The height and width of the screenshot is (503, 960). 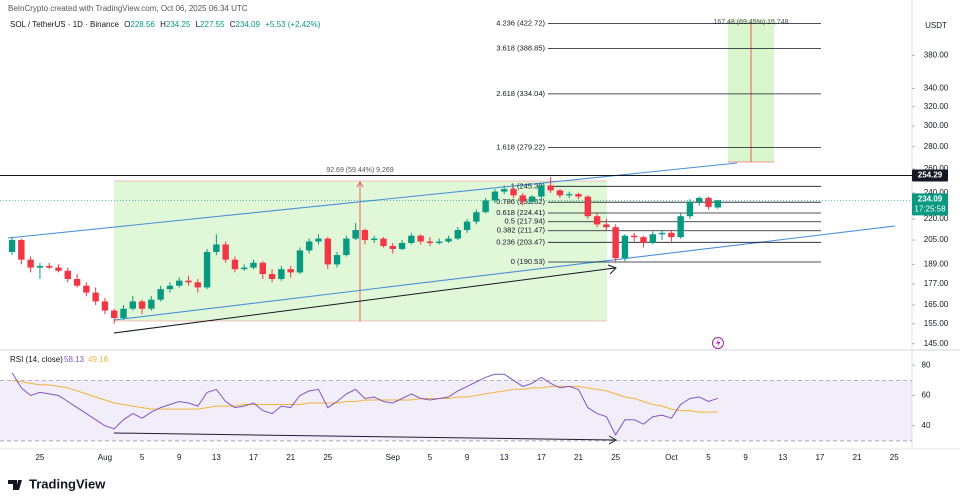 I want to click on ohlc: H234.25, so click(x=175, y=24).